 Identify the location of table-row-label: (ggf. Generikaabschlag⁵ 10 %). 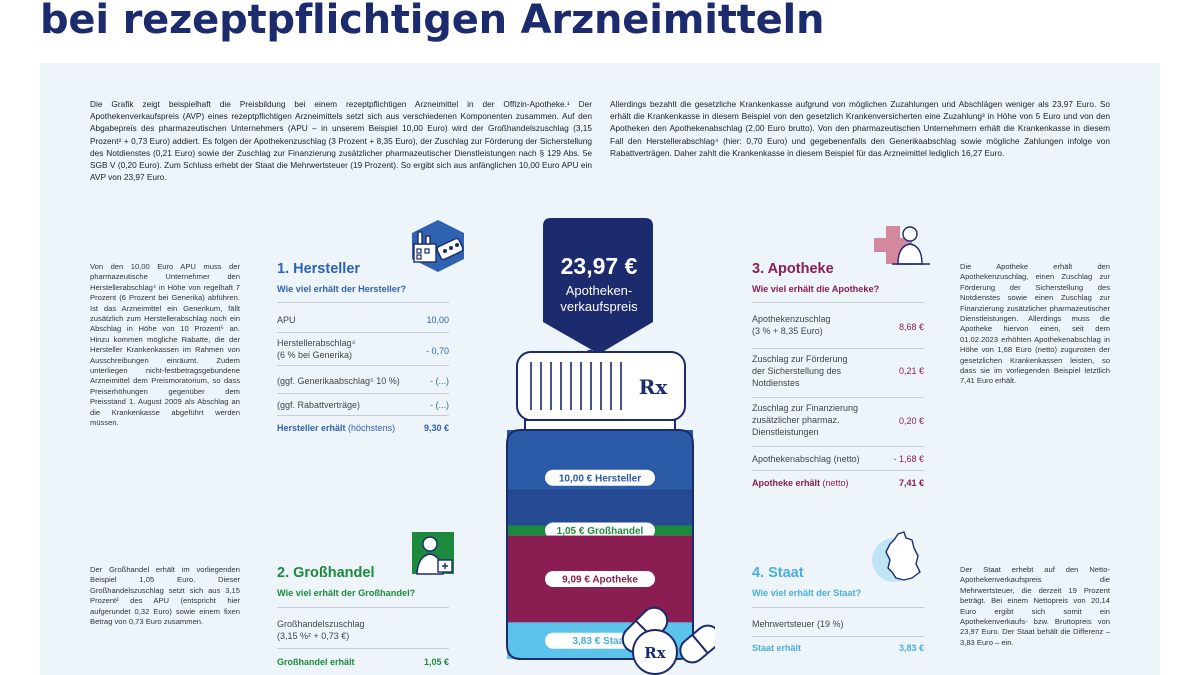
(338, 381).